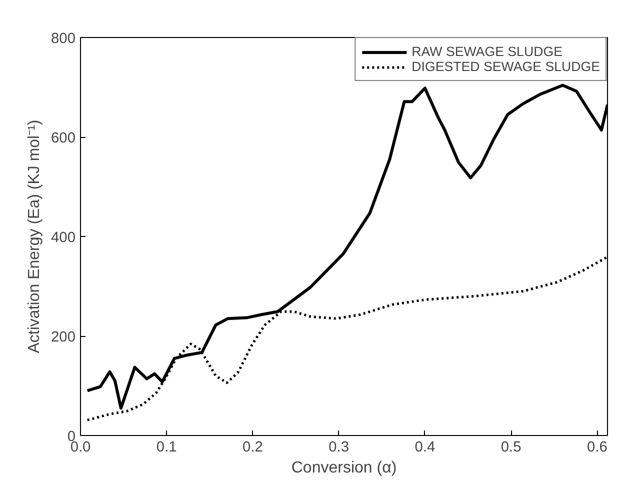  What do you see at coordinates (63, 238) in the screenshot?
I see `y-tick-label: 400` at bounding box center [63, 238].